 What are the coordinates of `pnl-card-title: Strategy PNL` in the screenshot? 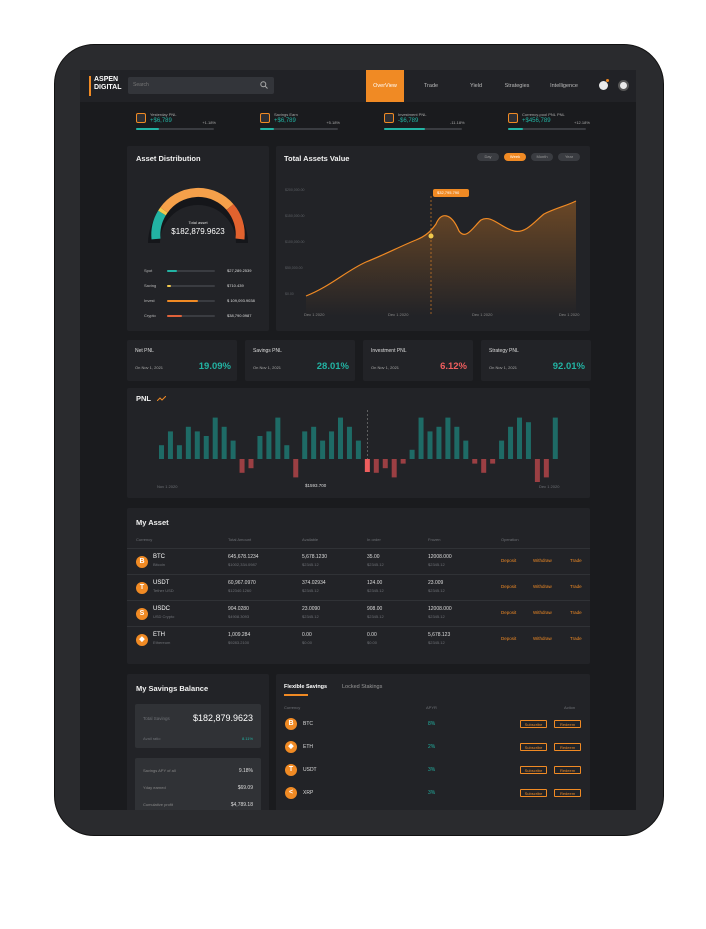 It's located at (504, 351).